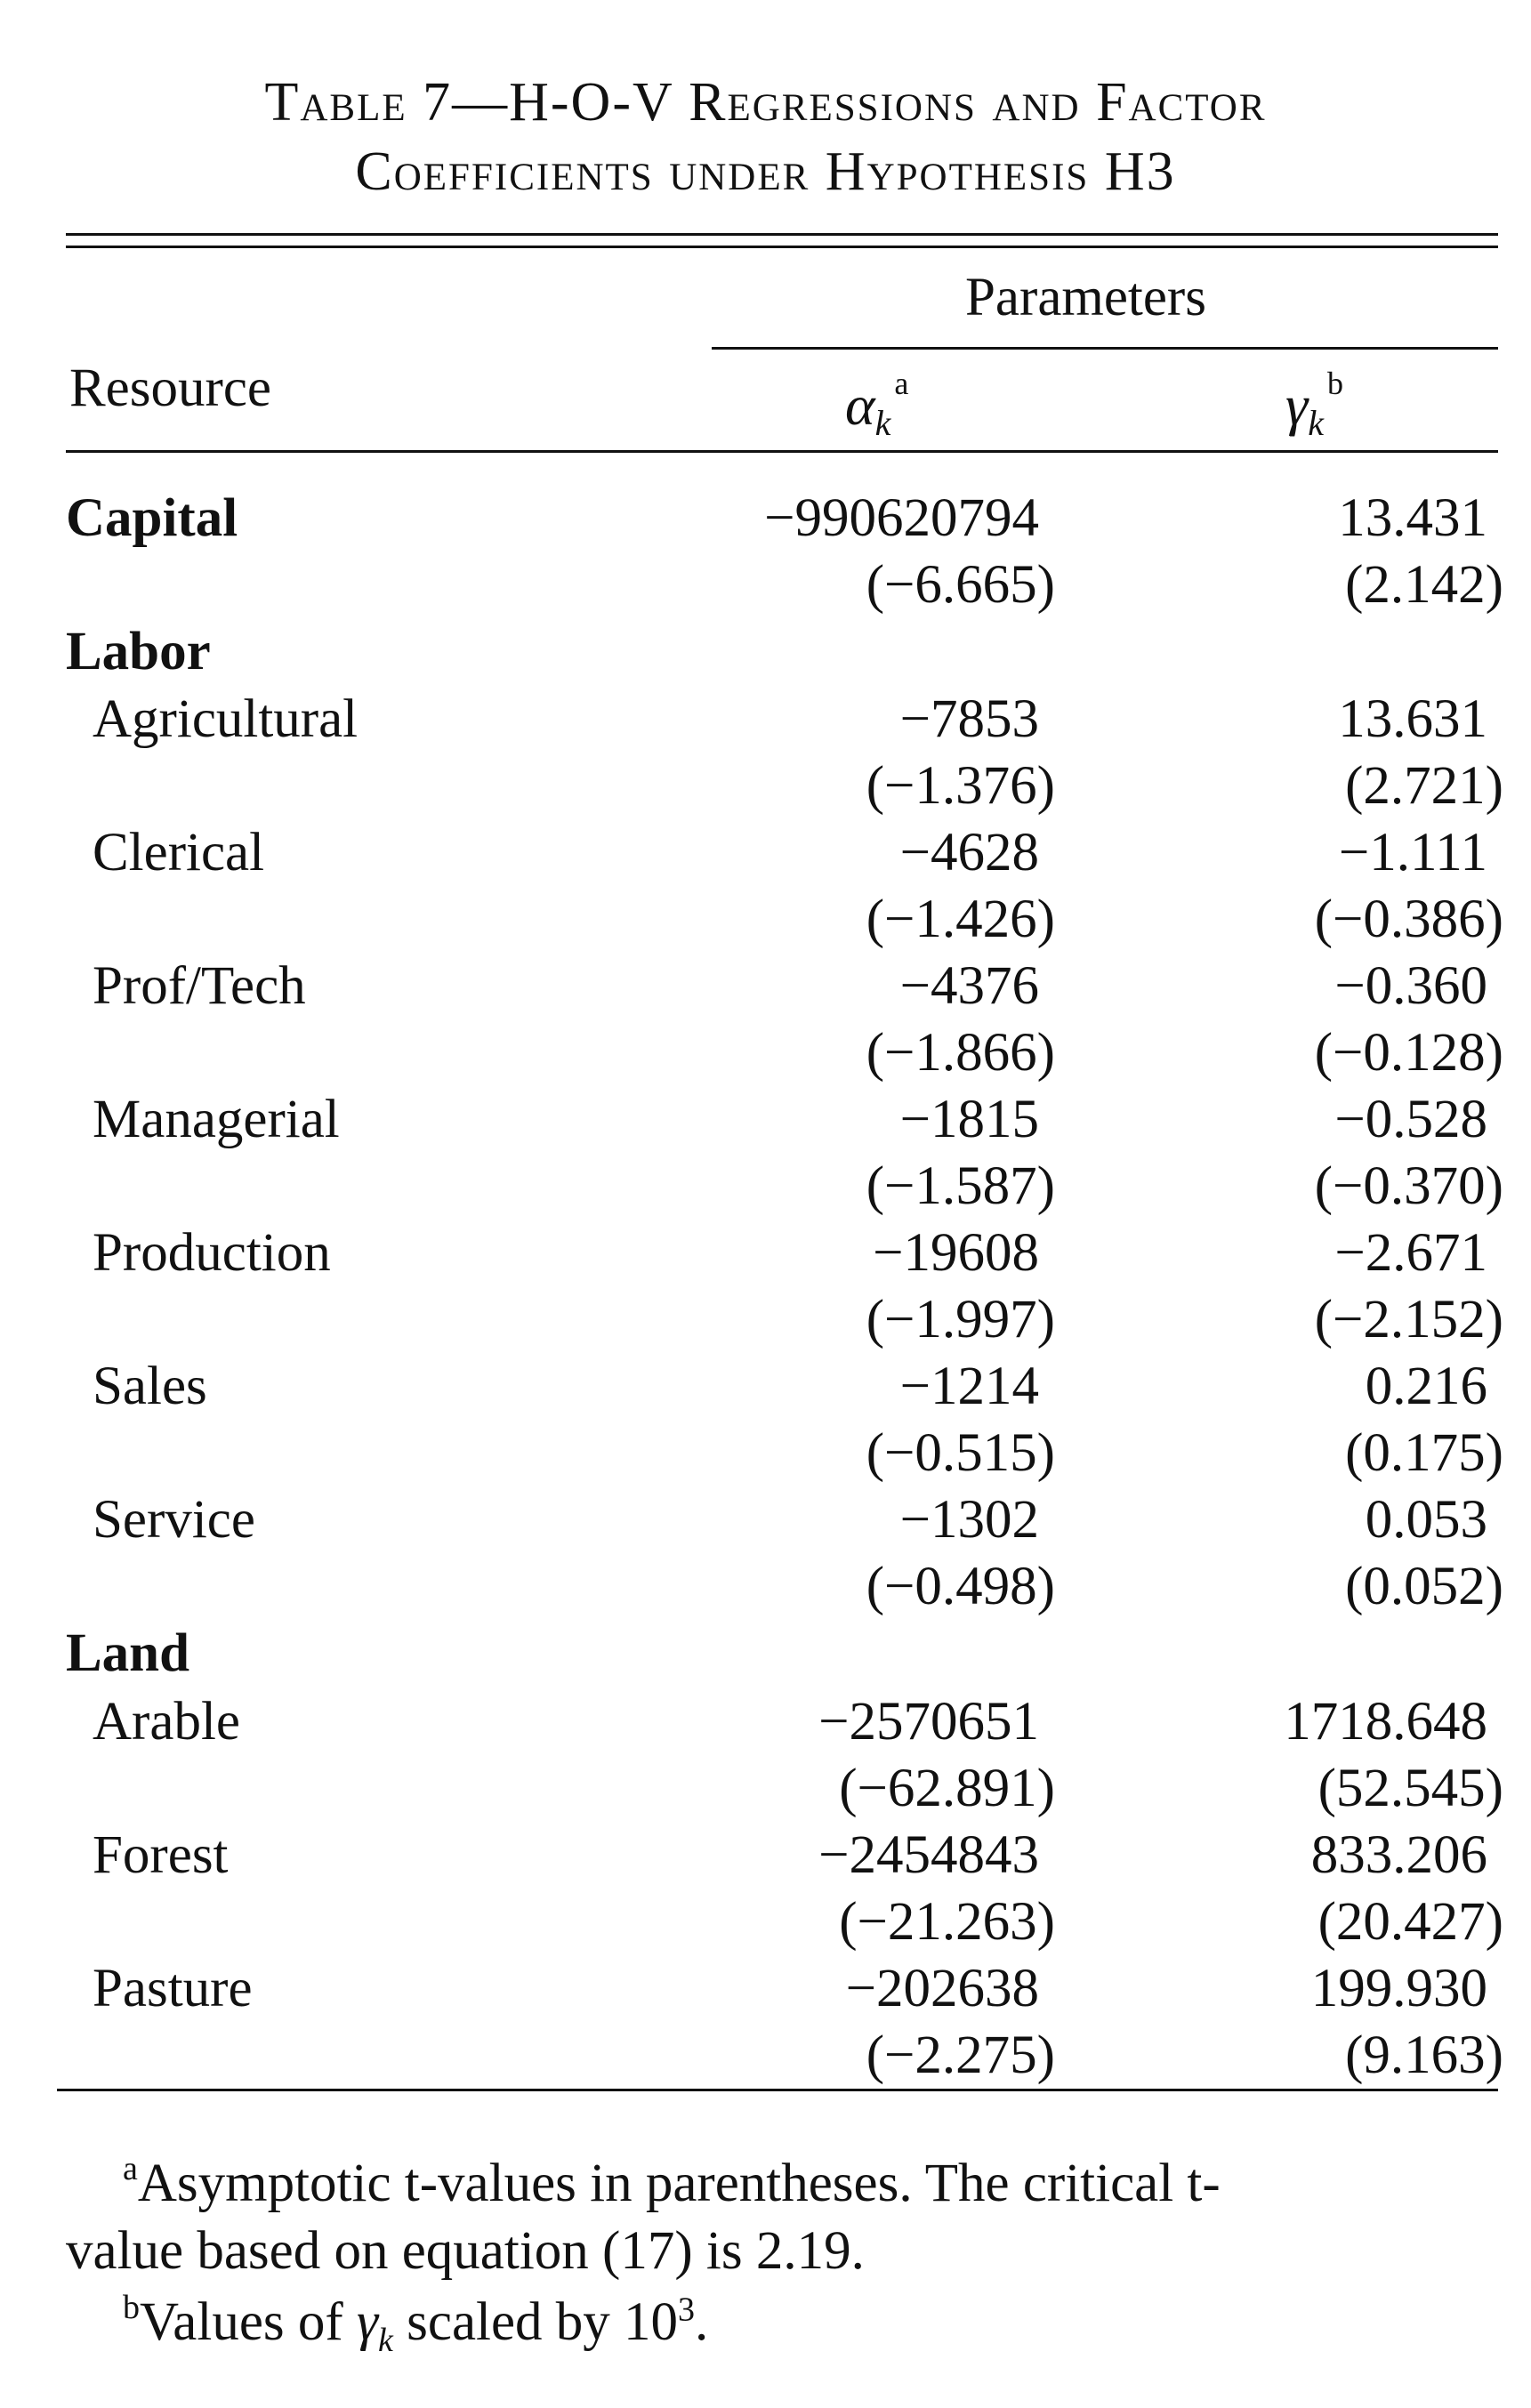 The width and height of the screenshot is (1531, 2408). Describe the element at coordinates (174, 1520) in the screenshot. I see `resource-label: Service` at that location.